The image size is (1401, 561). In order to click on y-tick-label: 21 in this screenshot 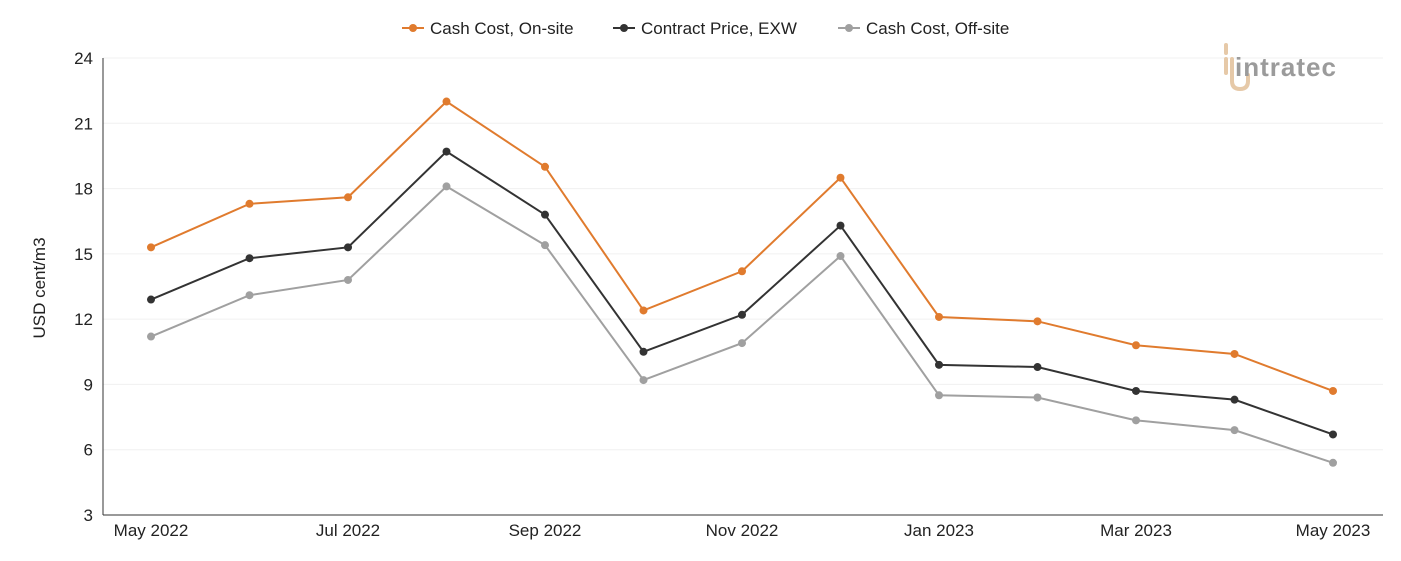, I will do `click(83, 123)`.